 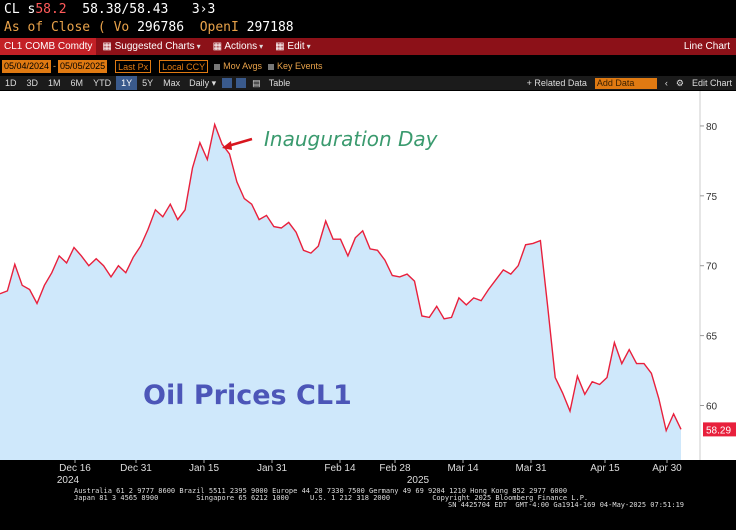 What do you see at coordinates (133, 66) in the screenshot?
I see `price-field-select: Last Px` at bounding box center [133, 66].